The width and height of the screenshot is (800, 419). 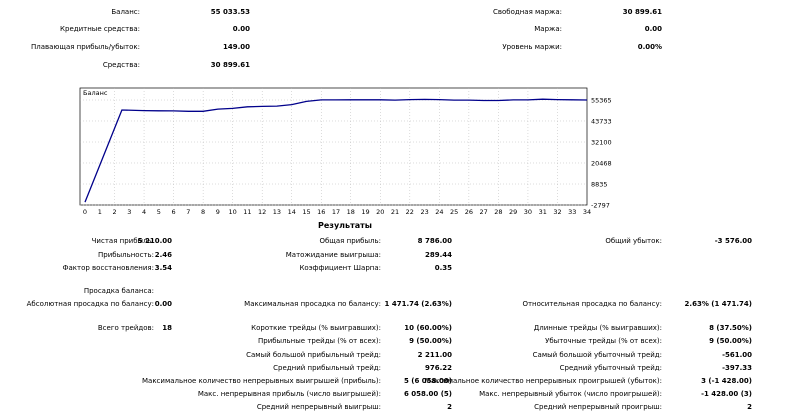 What do you see at coordinates (610, 368) in the screenshot?
I see `avg-loss-label: Средний убыточный трейд:` at bounding box center [610, 368].